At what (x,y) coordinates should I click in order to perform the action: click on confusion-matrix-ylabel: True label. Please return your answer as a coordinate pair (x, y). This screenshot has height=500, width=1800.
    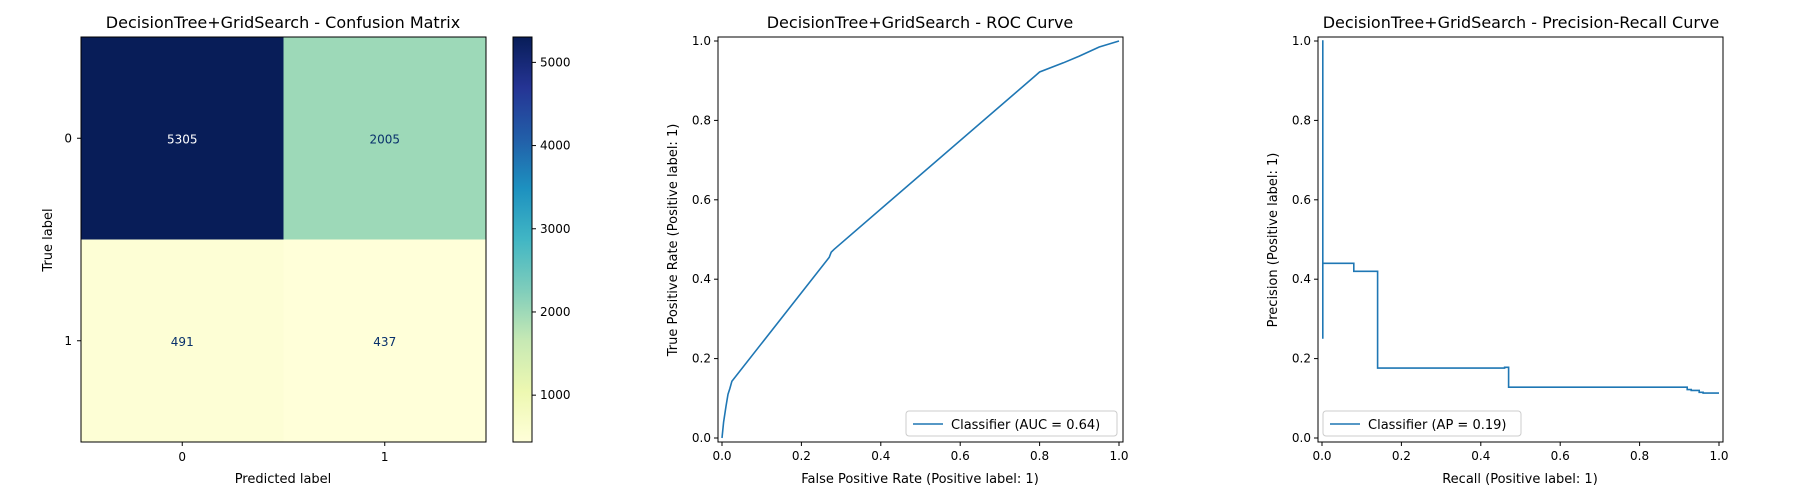
    Looking at the image, I should click on (48, 240).